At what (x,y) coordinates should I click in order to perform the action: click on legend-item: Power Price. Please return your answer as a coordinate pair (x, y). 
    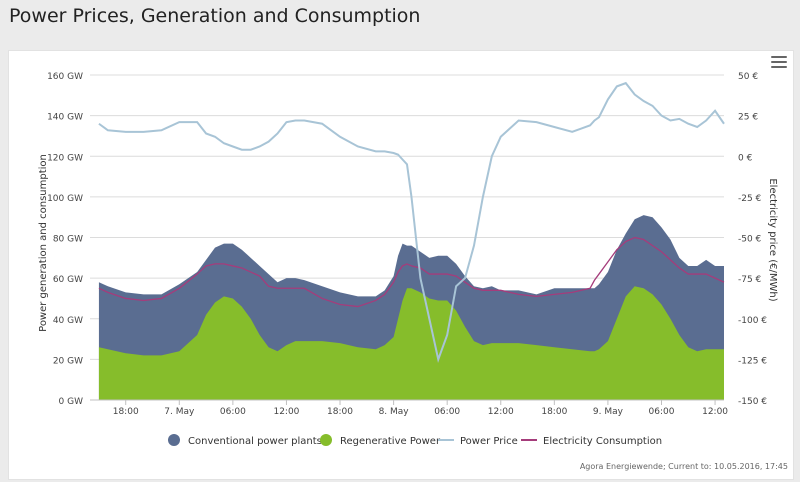
    Looking at the image, I should click on (478, 441).